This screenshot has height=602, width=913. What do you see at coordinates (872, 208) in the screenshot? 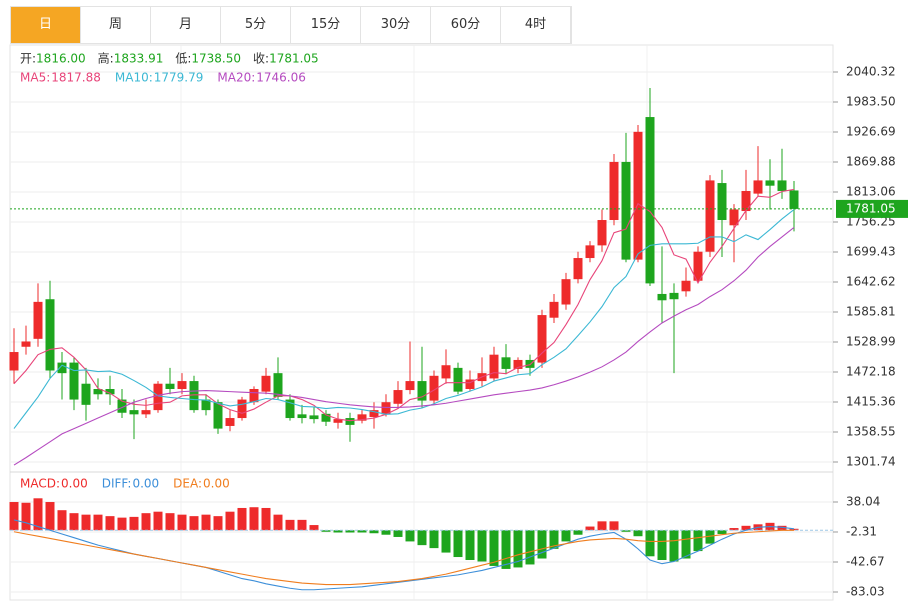
I see `last-price-tag` at bounding box center [872, 208].